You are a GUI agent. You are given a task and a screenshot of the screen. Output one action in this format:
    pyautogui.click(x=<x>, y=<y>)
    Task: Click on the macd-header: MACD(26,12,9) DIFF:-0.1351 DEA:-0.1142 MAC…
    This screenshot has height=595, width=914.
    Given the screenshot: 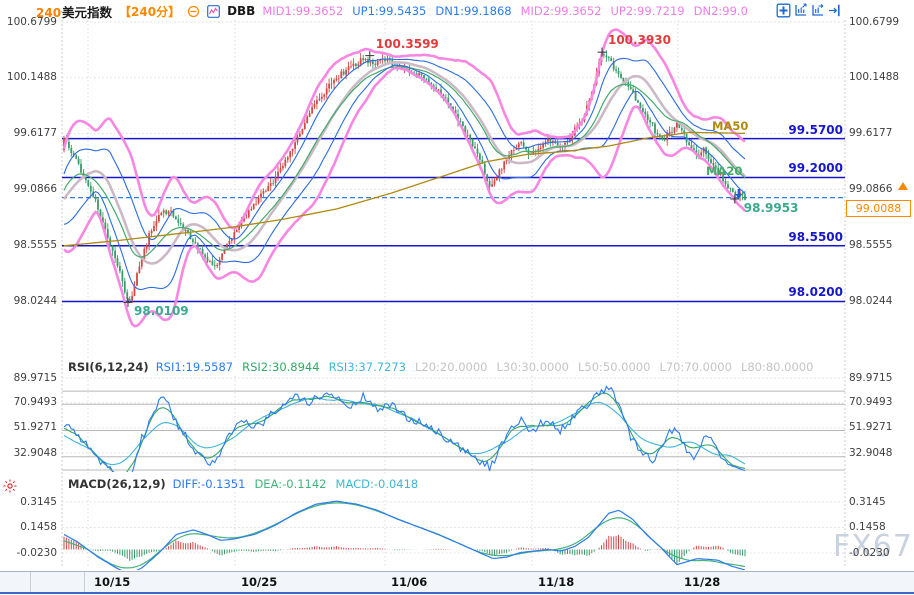 What is the action you would take?
    pyautogui.click(x=243, y=484)
    